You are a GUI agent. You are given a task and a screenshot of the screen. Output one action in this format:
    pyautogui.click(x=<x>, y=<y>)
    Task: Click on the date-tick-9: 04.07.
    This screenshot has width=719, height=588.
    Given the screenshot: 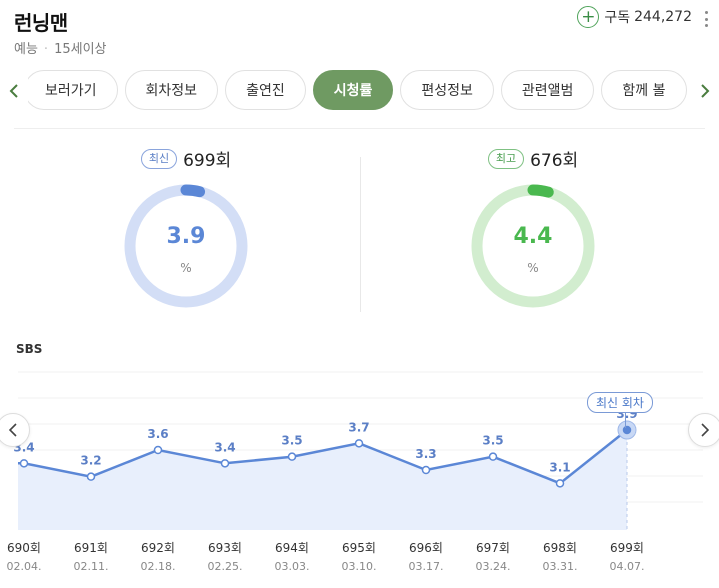 What is the action you would take?
    pyautogui.click(x=627, y=566)
    